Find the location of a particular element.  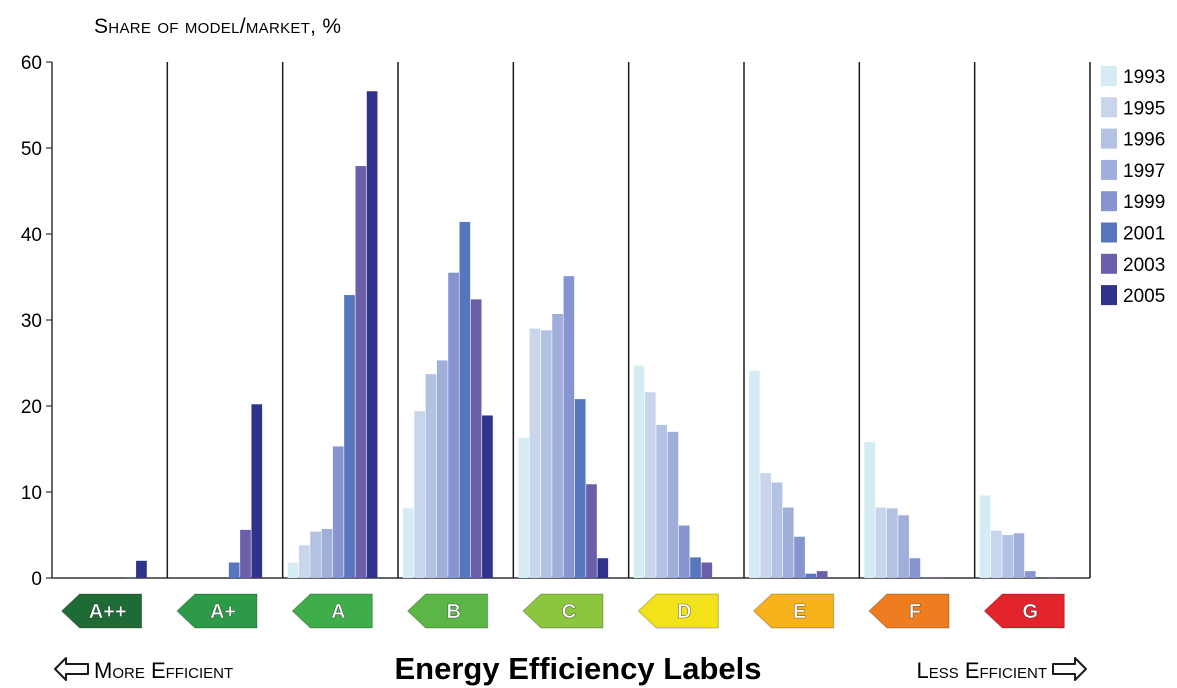

bar-D-1993 is located at coordinates (639, 471).